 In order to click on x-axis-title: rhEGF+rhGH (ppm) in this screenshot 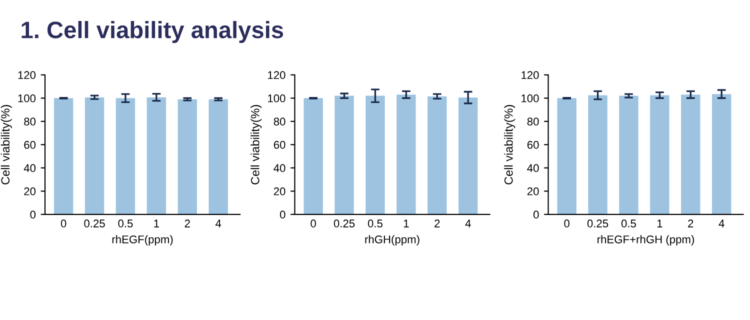, I will do `click(646, 240)`.